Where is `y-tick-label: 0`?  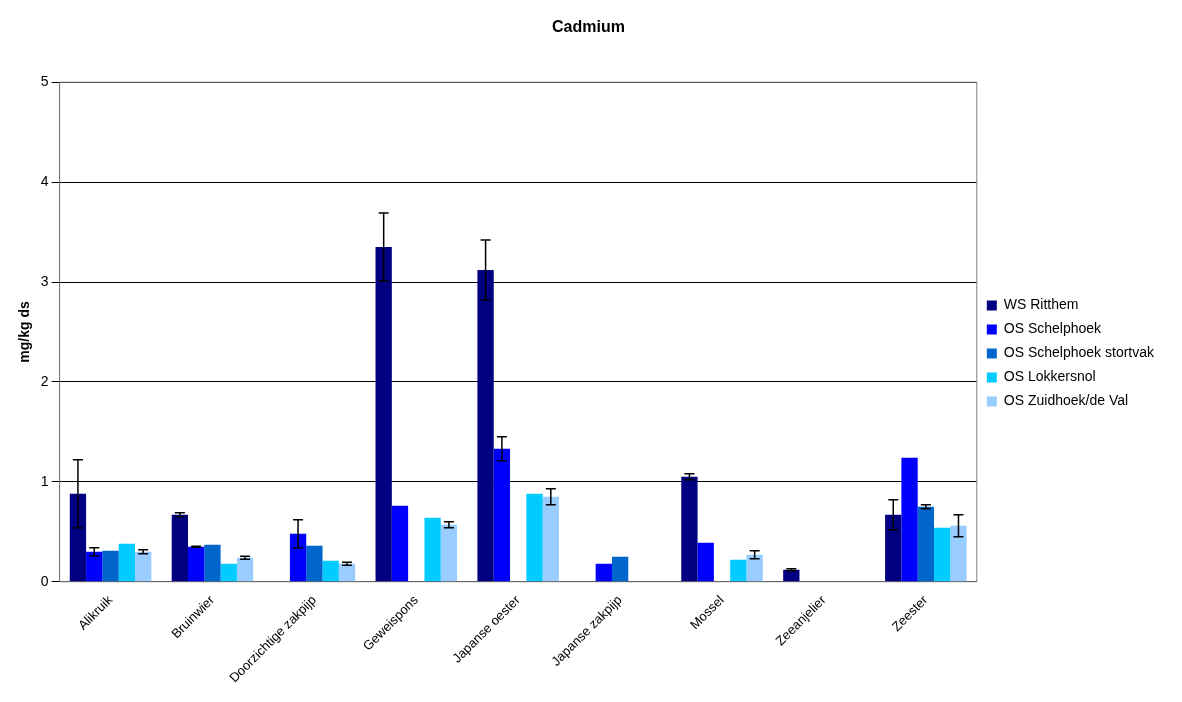
y-tick-label: 0 is located at coordinates (44, 580).